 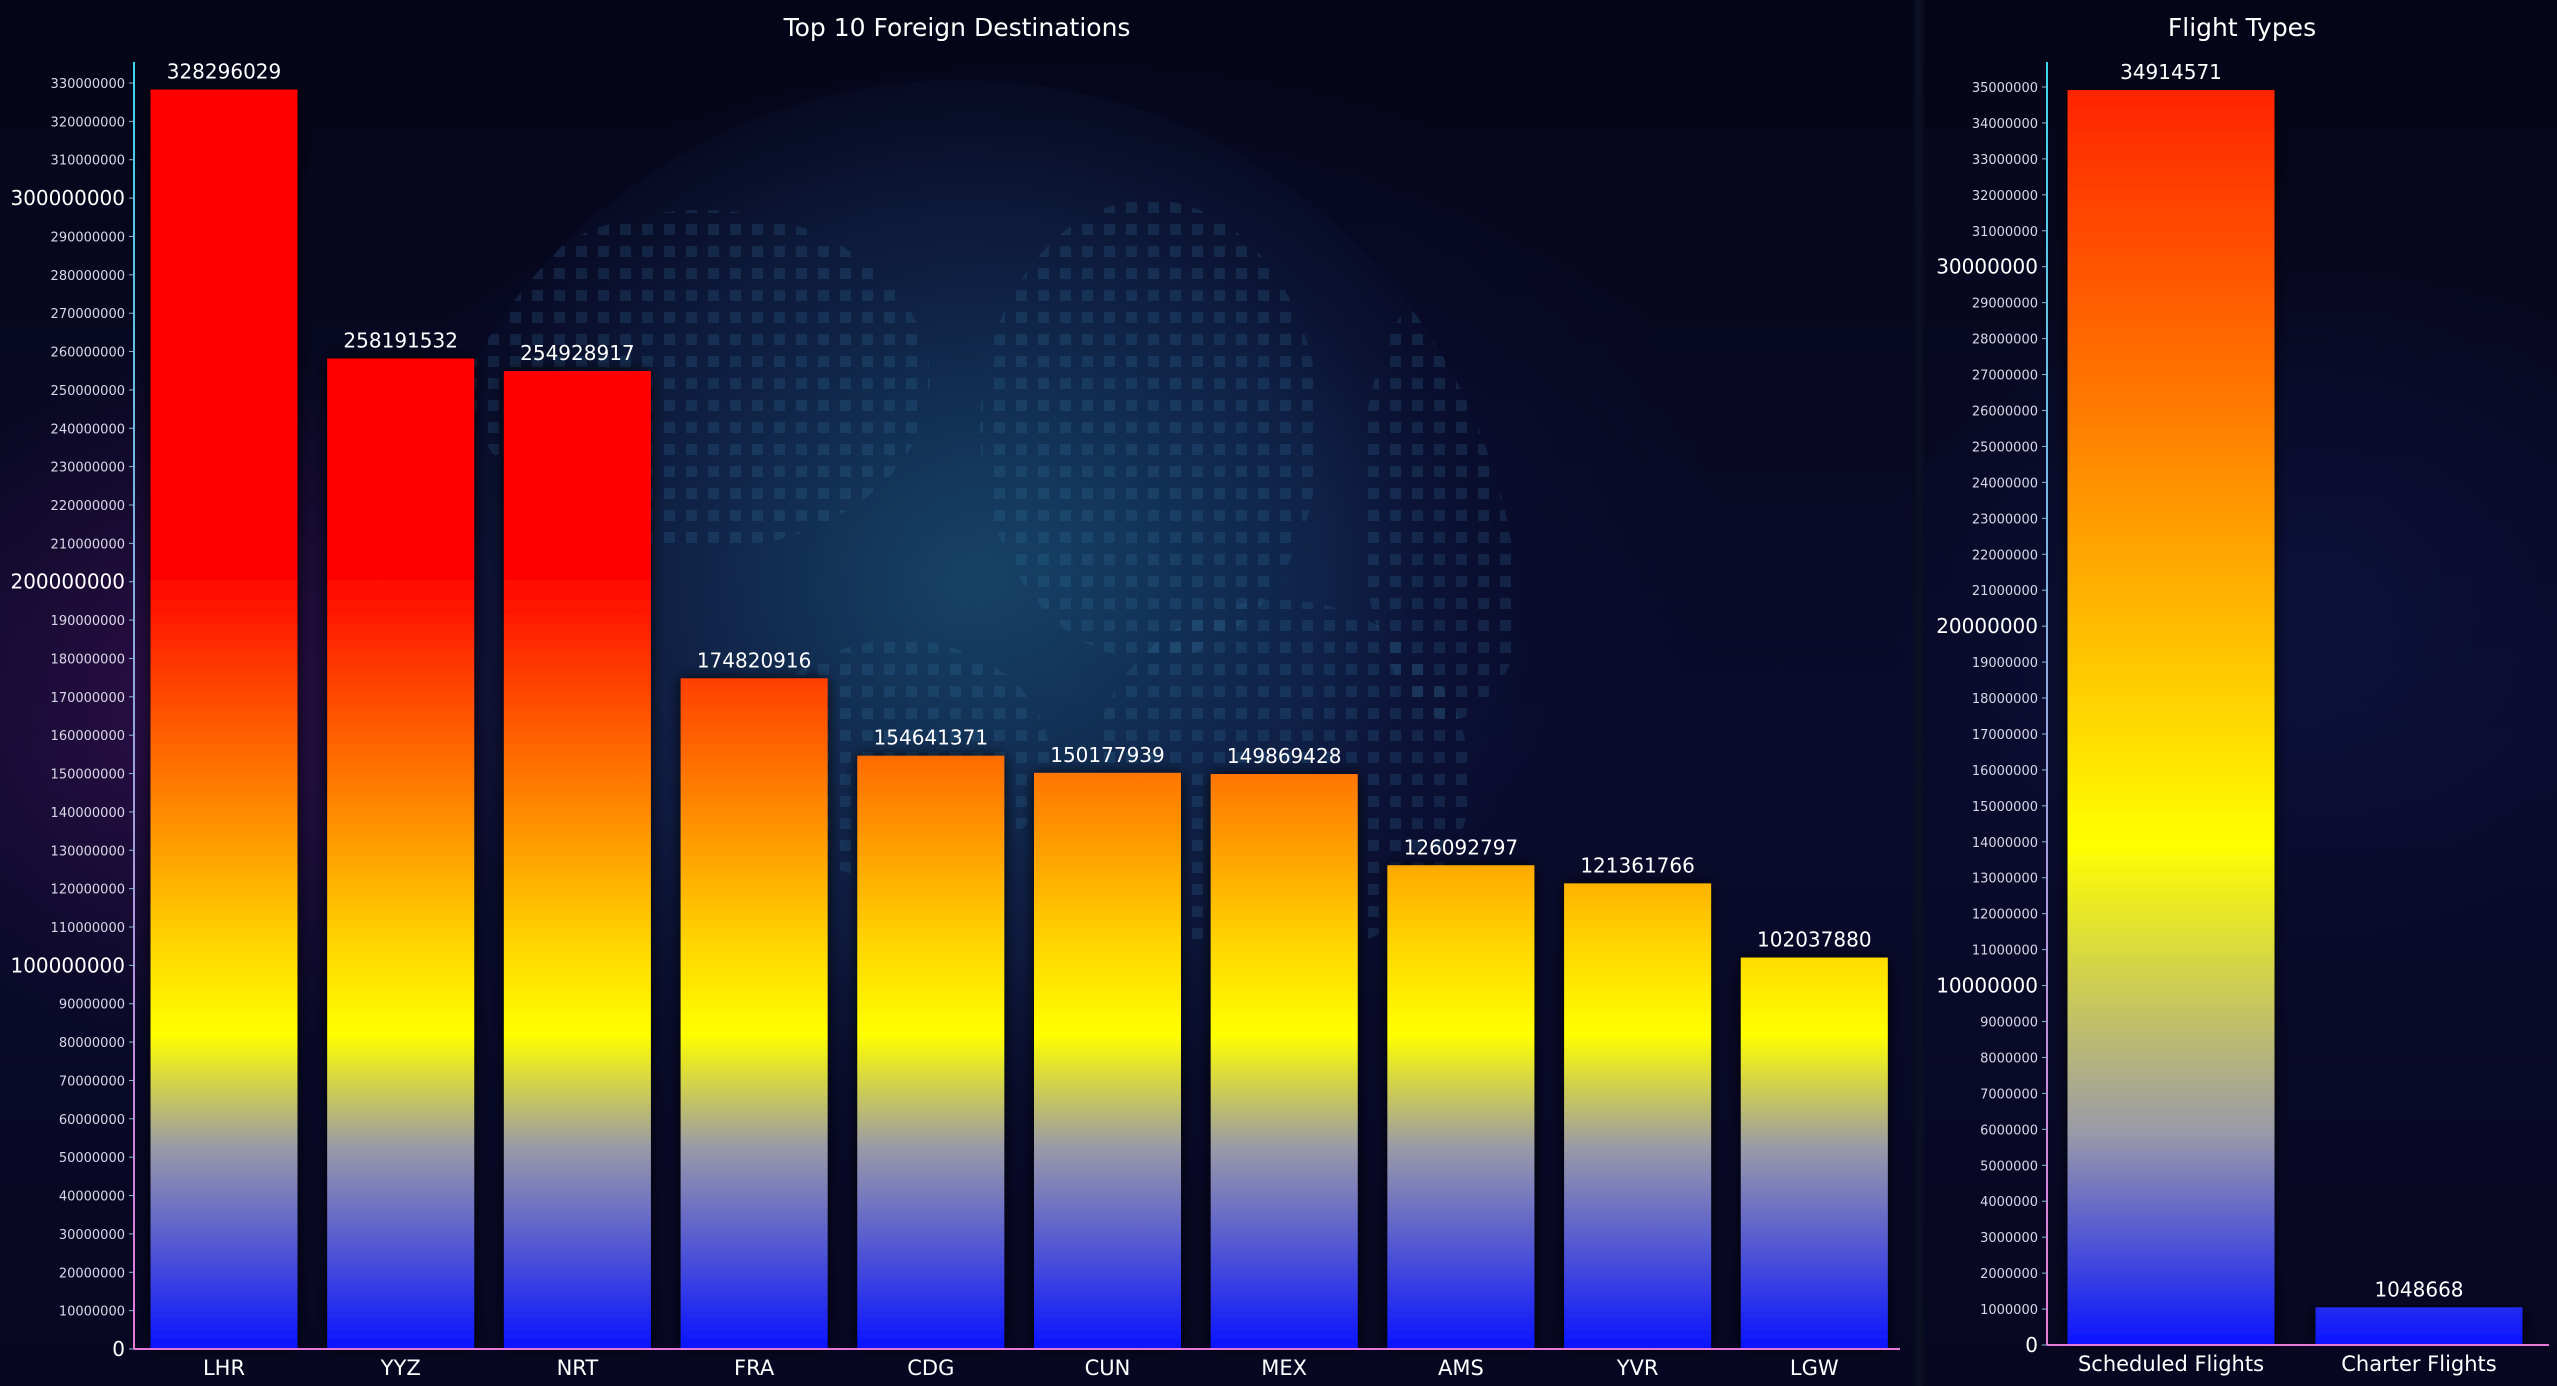 I want to click on y-tick-label: 4000000, so click(x=2009, y=1202).